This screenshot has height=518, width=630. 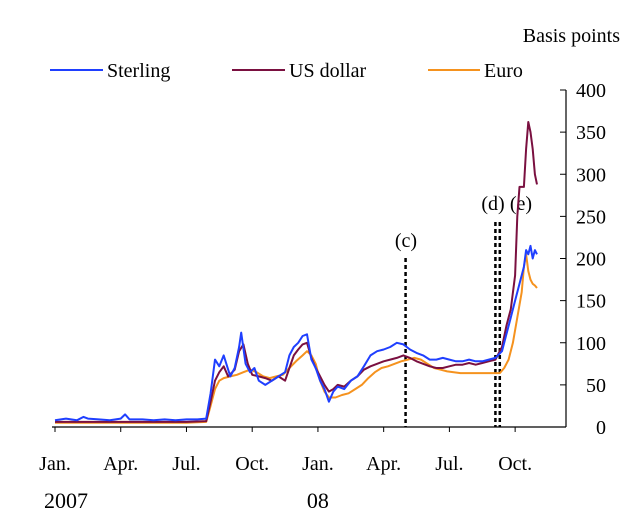 I want to click on unit-label: Basis points, so click(x=571, y=36).